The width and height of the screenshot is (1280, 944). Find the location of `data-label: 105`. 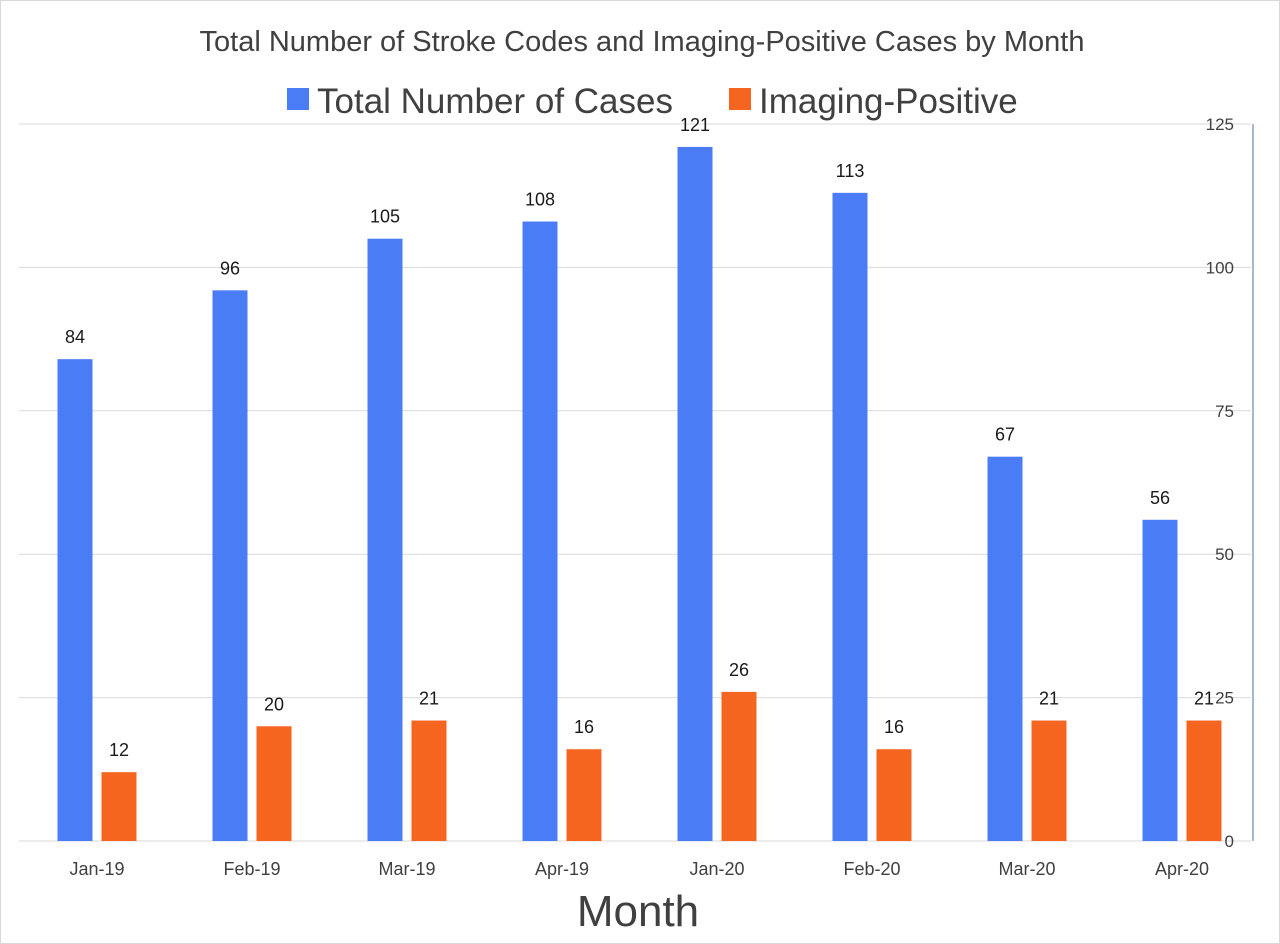

data-label: 105 is located at coordinates (385, 217).